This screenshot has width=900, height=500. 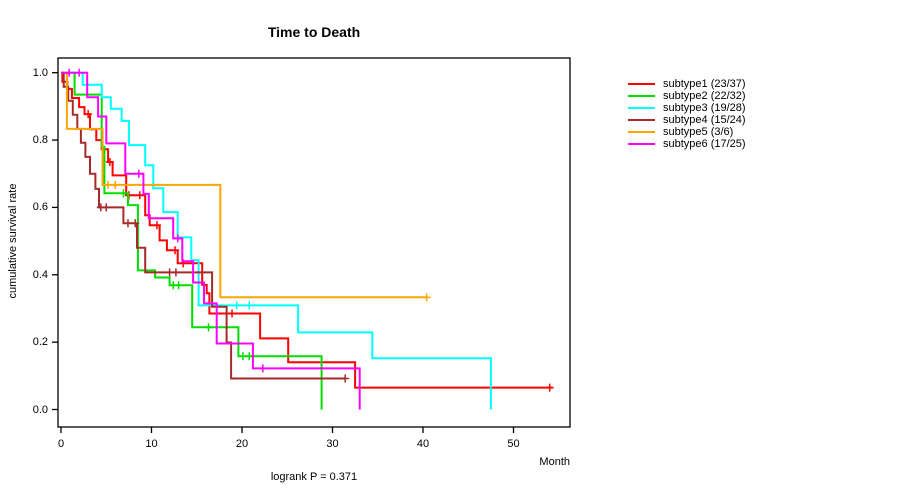 What do you see at coordinates (554, 462) in the screenshot?
I see `x-axis-label: Month` at bounding box center [554, 462].